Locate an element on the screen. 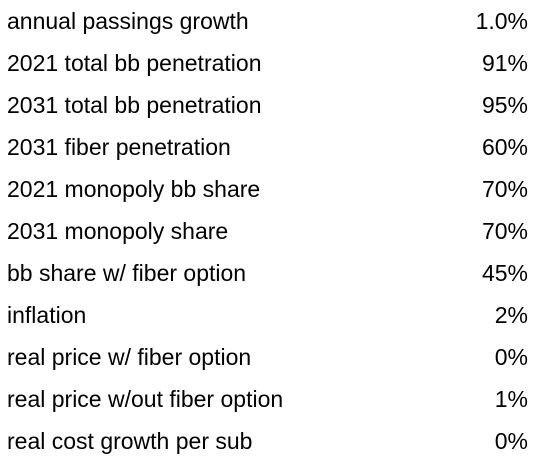  row-label: 2021 total bb penetration is located at coordinates (134, 63).